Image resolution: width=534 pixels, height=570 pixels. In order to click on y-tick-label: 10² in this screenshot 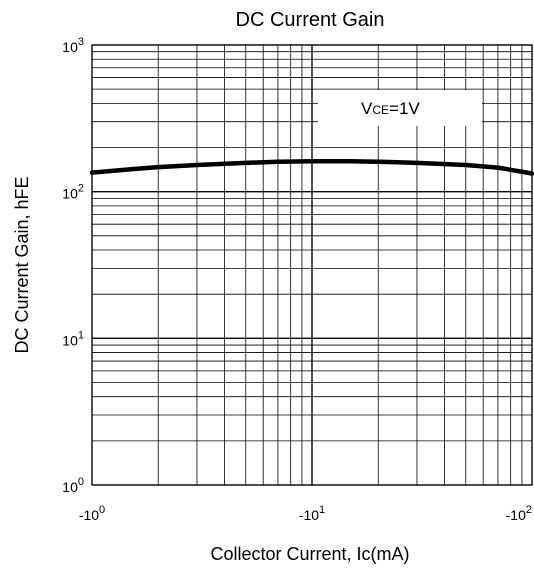, I will do `click(73, 192)`.